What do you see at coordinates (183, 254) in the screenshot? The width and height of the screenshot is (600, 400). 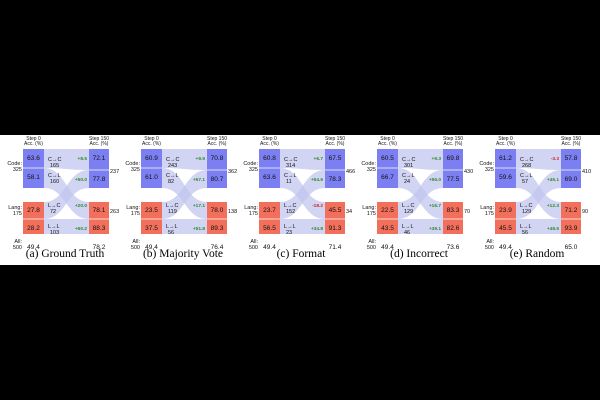 I see `subplot-caption: (b) Majority Vote` at bounding box center [183, 254].